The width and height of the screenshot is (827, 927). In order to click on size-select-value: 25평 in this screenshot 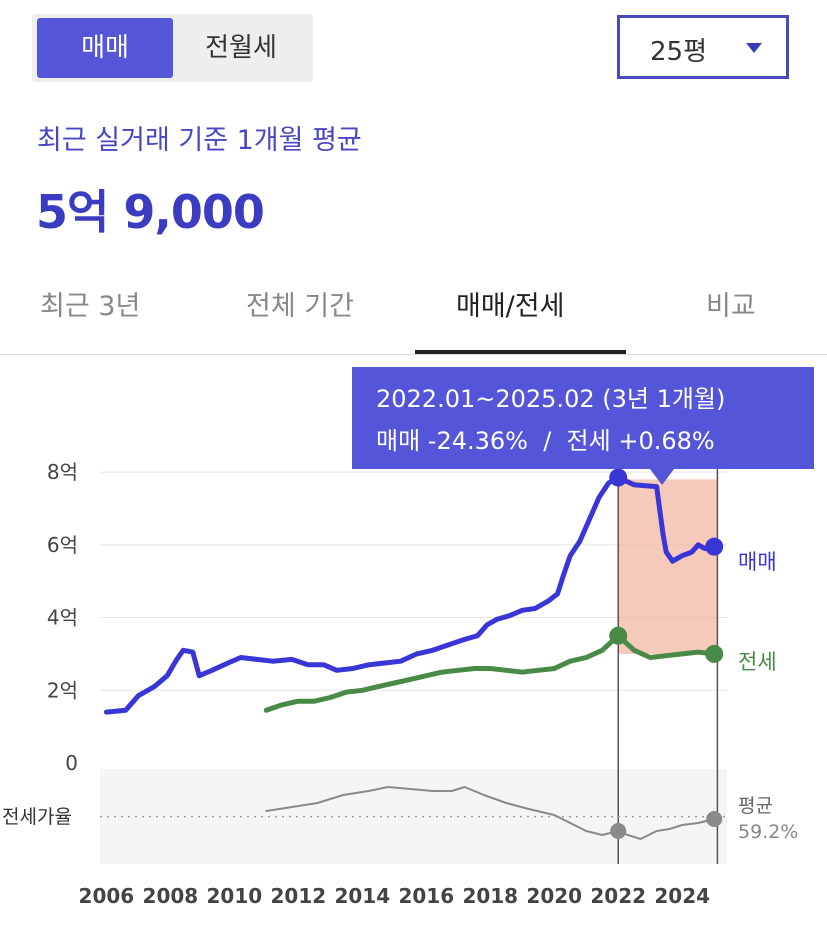, I will do `click(679, 52)`.